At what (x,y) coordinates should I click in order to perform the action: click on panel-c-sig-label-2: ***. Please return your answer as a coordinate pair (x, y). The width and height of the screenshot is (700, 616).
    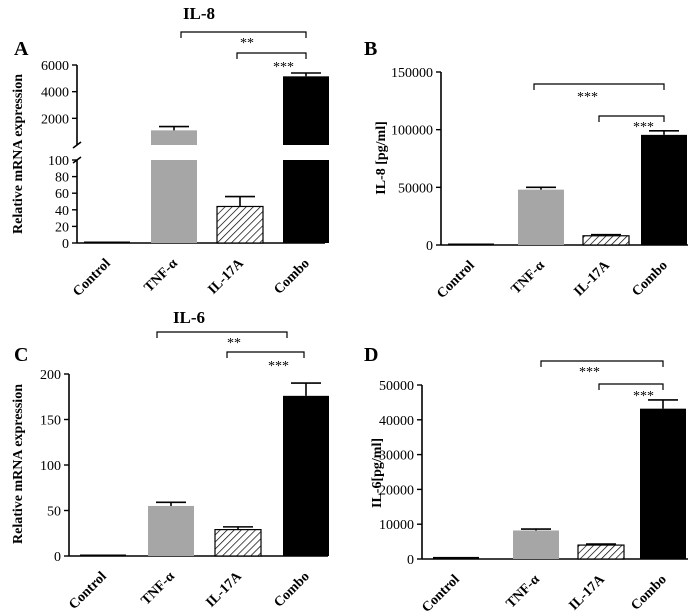
    Looking at the image, I should click on (278, 366).